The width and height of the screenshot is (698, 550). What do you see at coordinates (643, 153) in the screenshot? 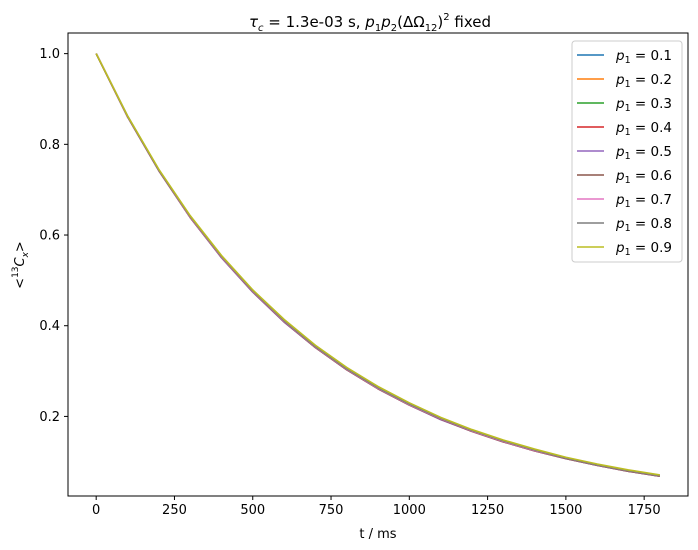
I see `legend-label-5: p1 = 0.5` at bounding box center [643, 153].